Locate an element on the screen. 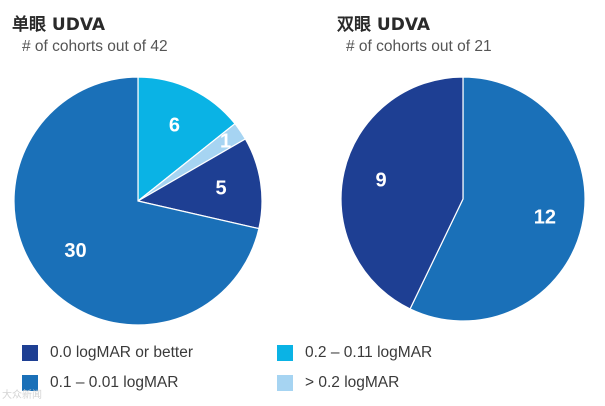  pie-slice-label: 6 is located at coordinates (174, 125).